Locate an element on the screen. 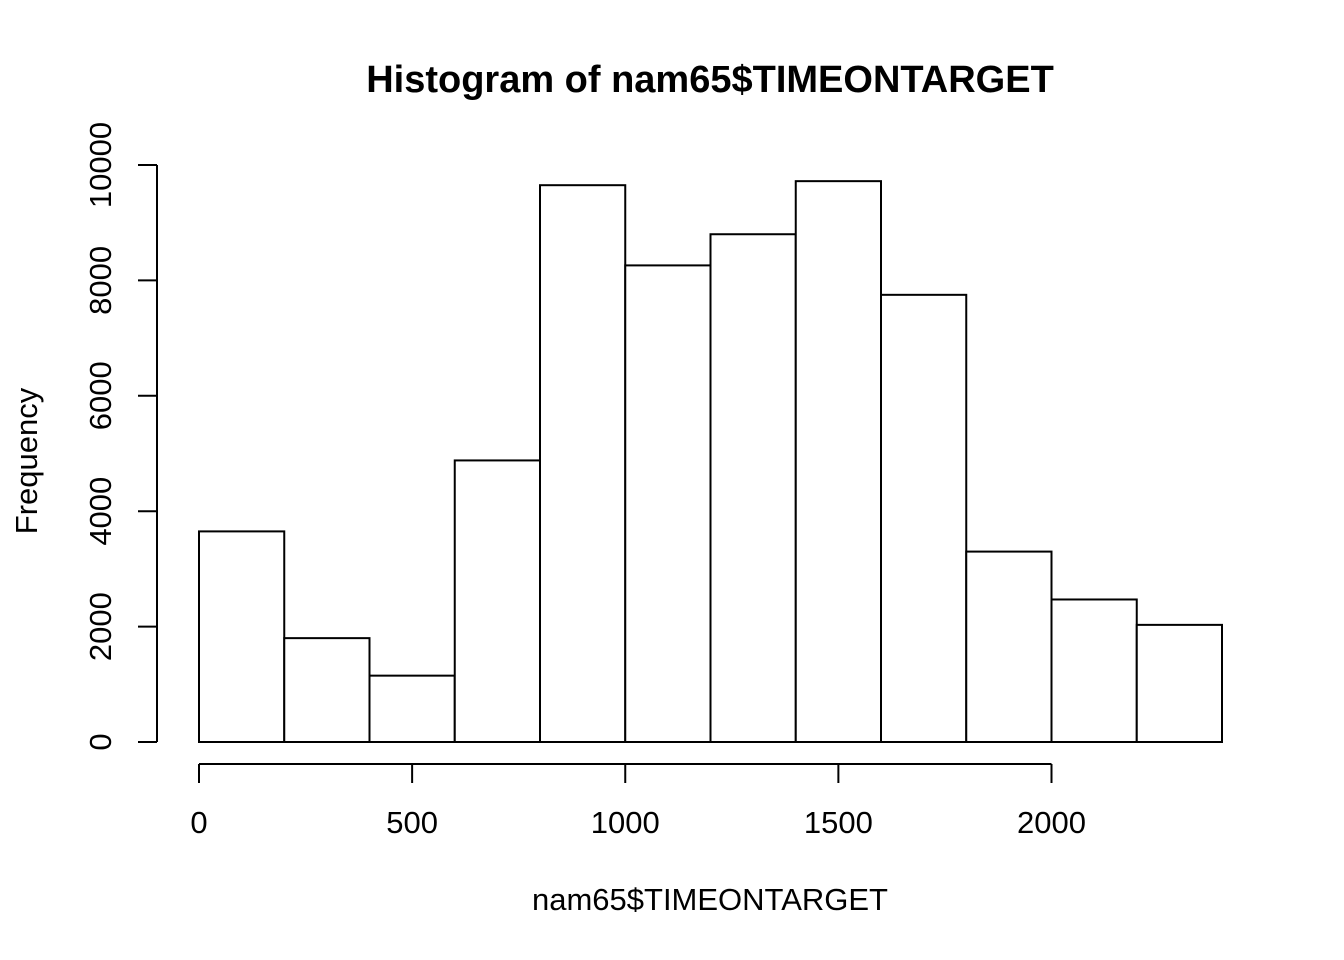 The height and width of the screenshot is (960, 1344). x-tick-label-2: 1000 is located at coordinates (625, 822).